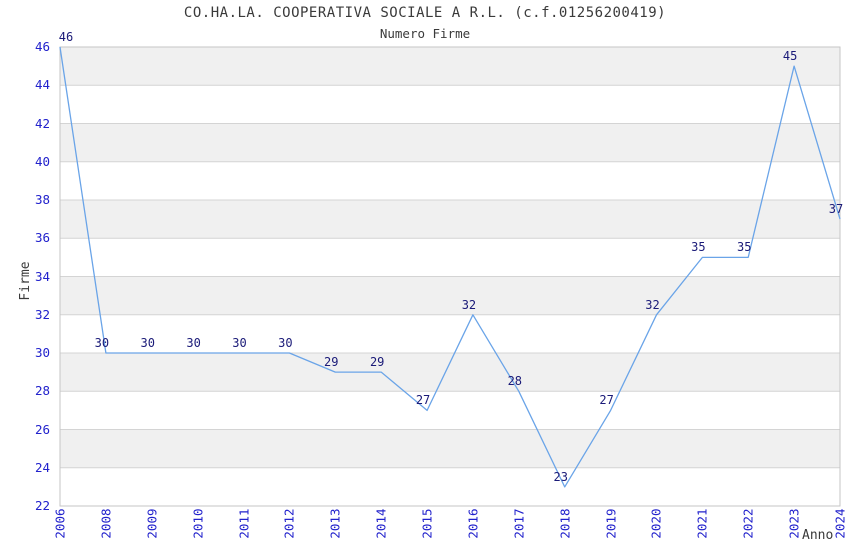 The image size is (850, 550). I want to click on x-tick-label: 2022, so click(748, 523).